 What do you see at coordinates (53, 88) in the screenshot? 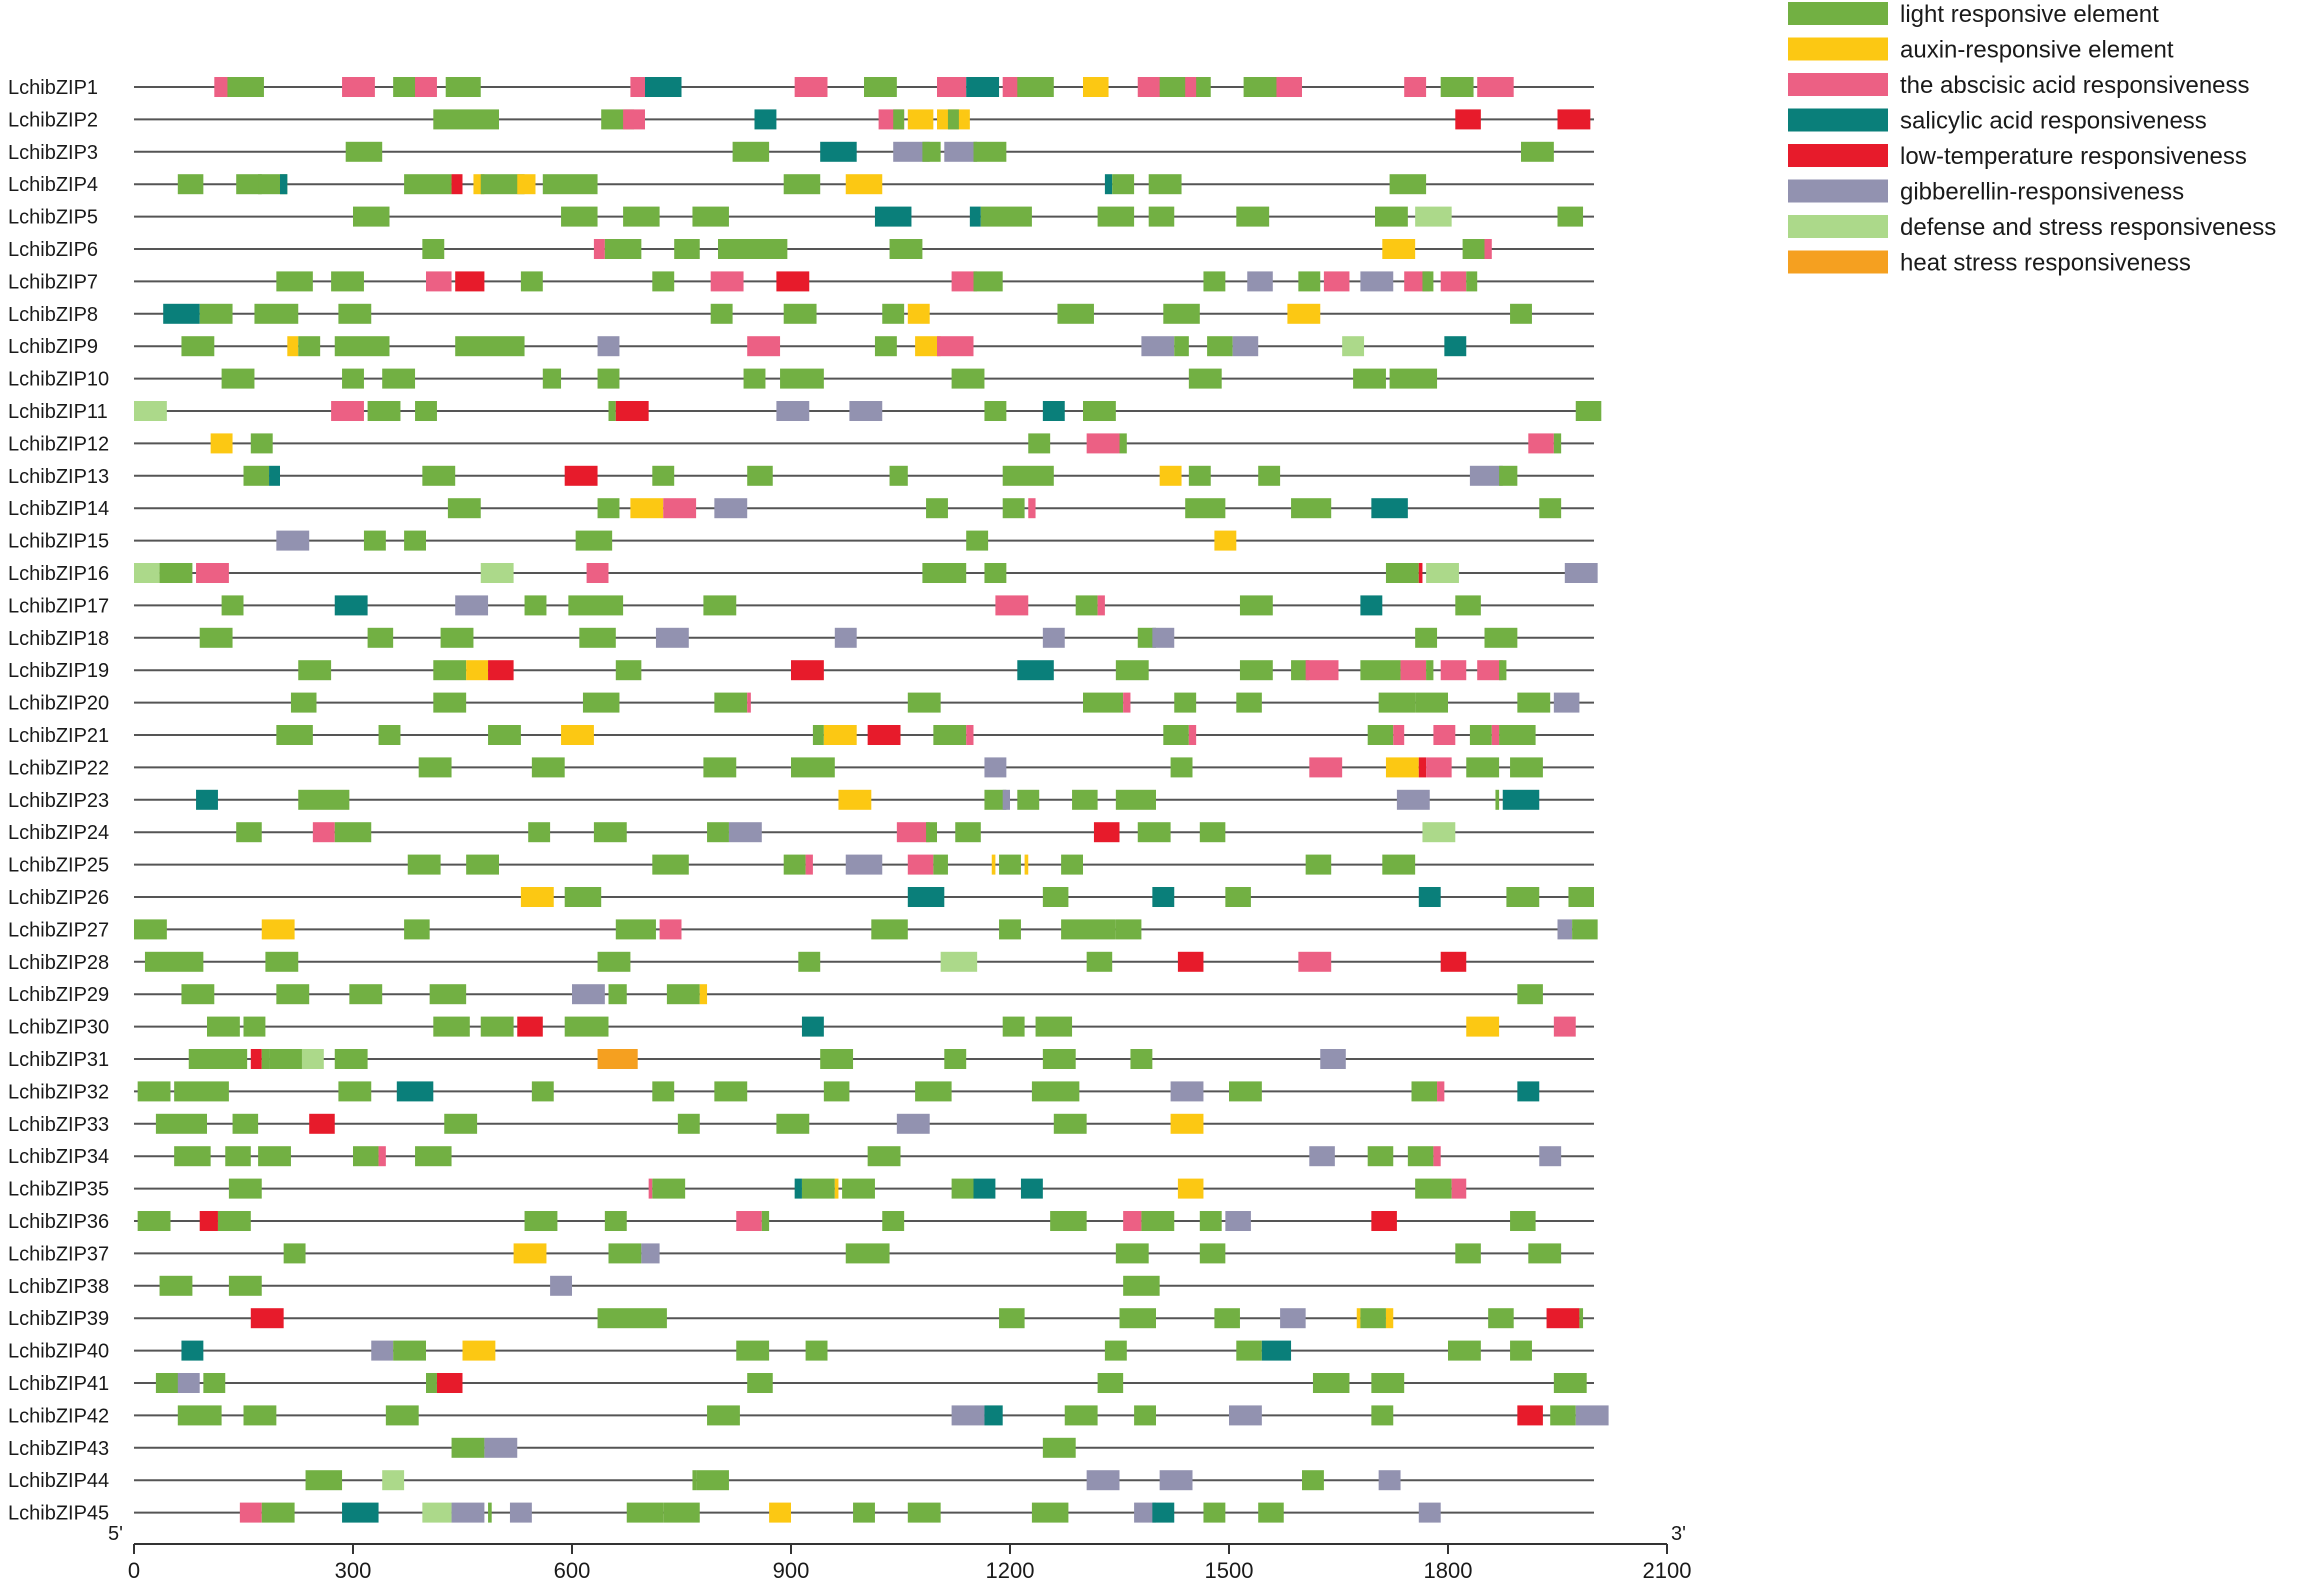
I see `gene-label: LchibZIP1` at bounding box center [53, 88].